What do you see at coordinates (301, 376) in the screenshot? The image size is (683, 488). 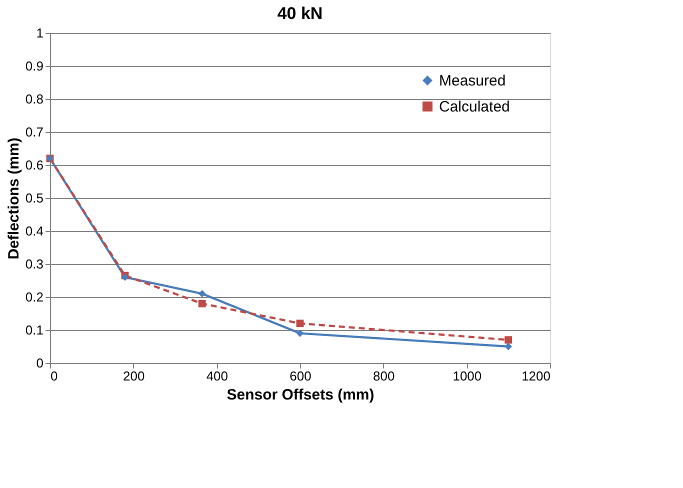 I see `x-tick-label: 600` at bounding box center [301, 376].